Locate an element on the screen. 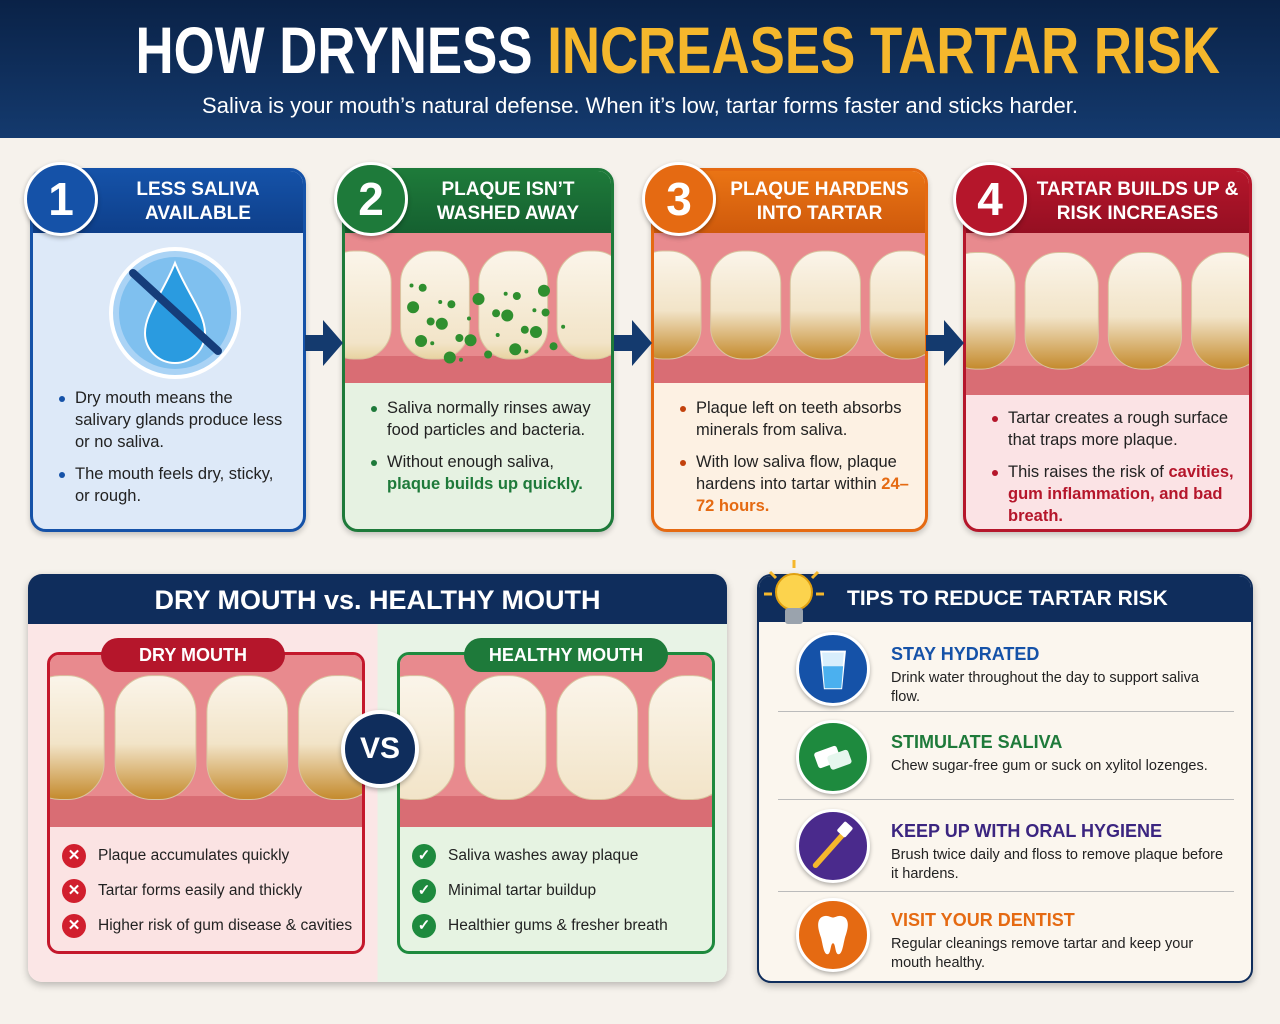  step-title-line1: TARTAR BUILDS UP & is located at coordinates (1137, 189).